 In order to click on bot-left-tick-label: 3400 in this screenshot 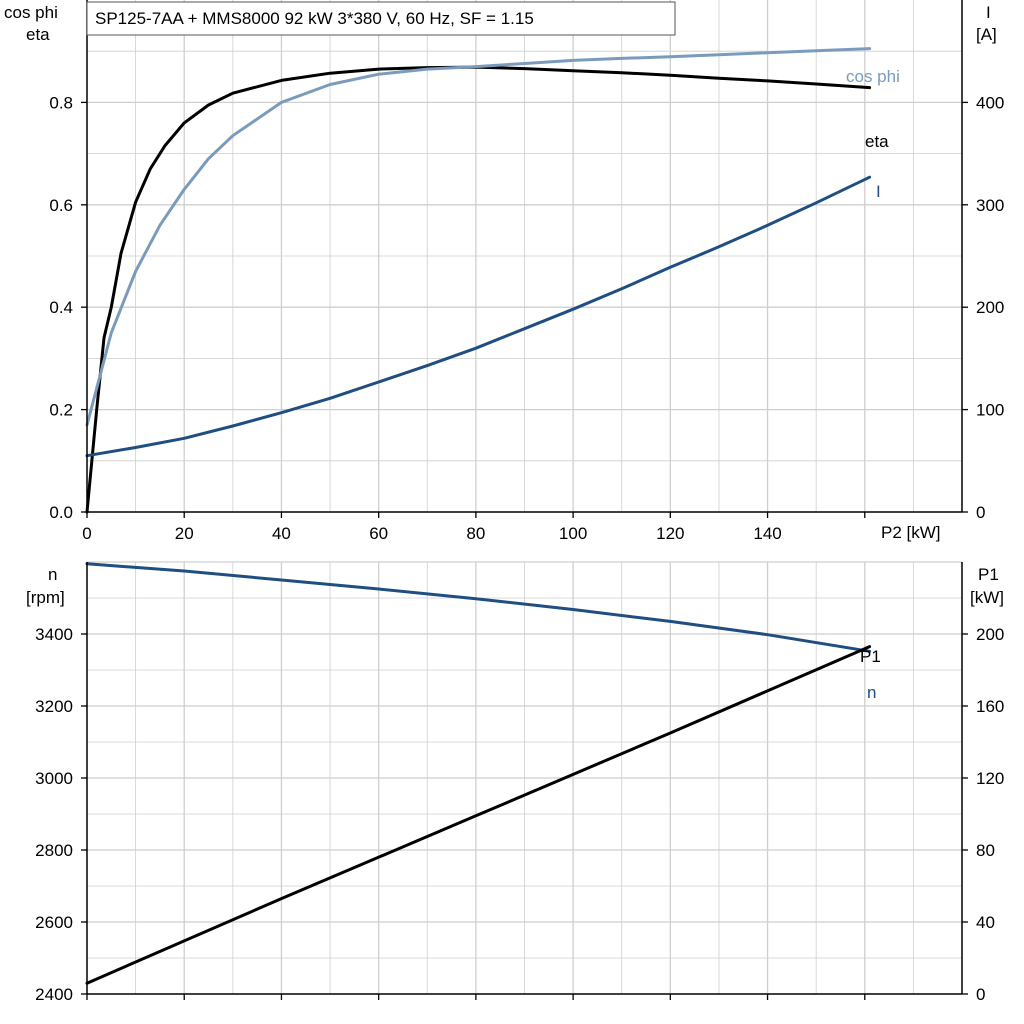, I will do `click(54, 634)`.